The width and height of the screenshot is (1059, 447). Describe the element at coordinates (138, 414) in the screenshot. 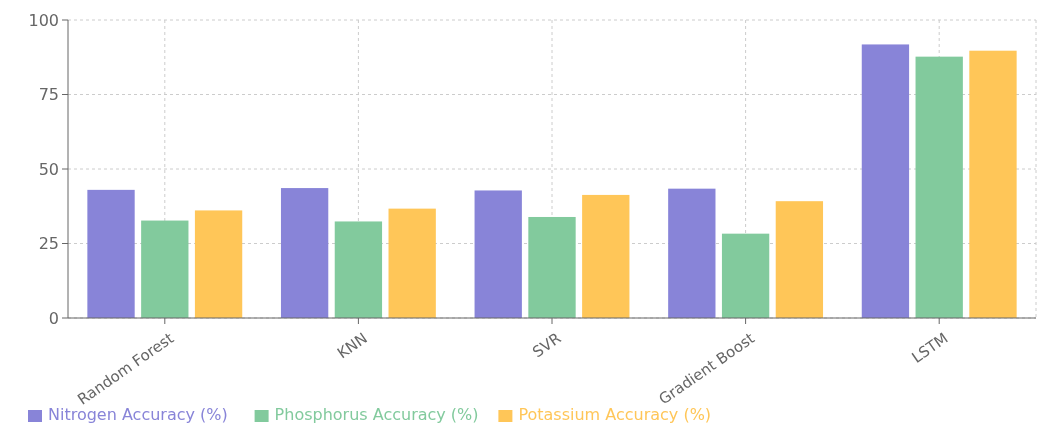

I see `legend-label: Nitrogen Accuracy (%)` at that location.